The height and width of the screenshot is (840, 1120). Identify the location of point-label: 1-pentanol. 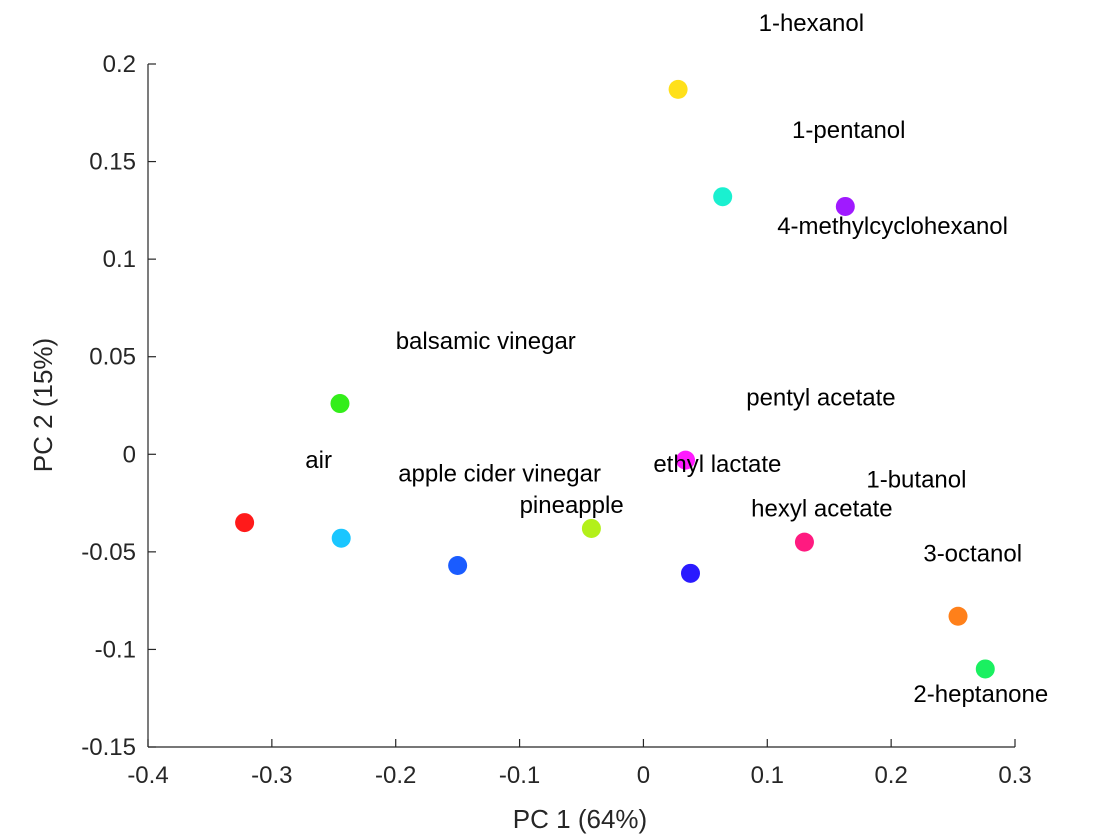
(848, 130).